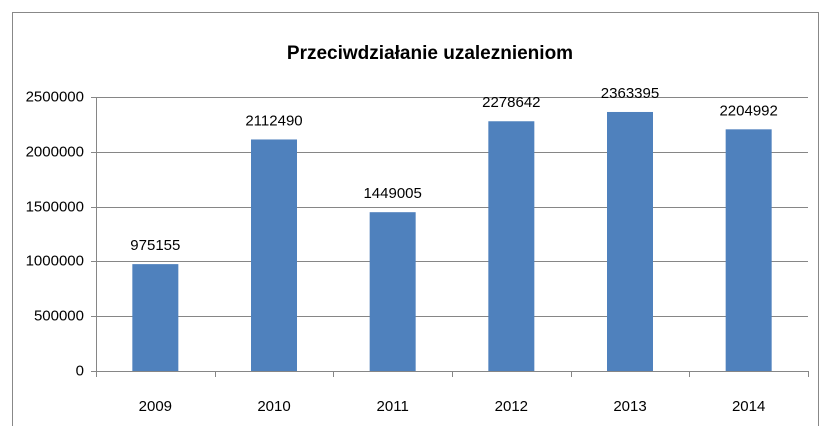 Image resolution: width=820 pixels, height=426 pixels. Describe the element at coordinates (55, 206) in the screenshot. I see `y-tick-label: 1500000` at that location.